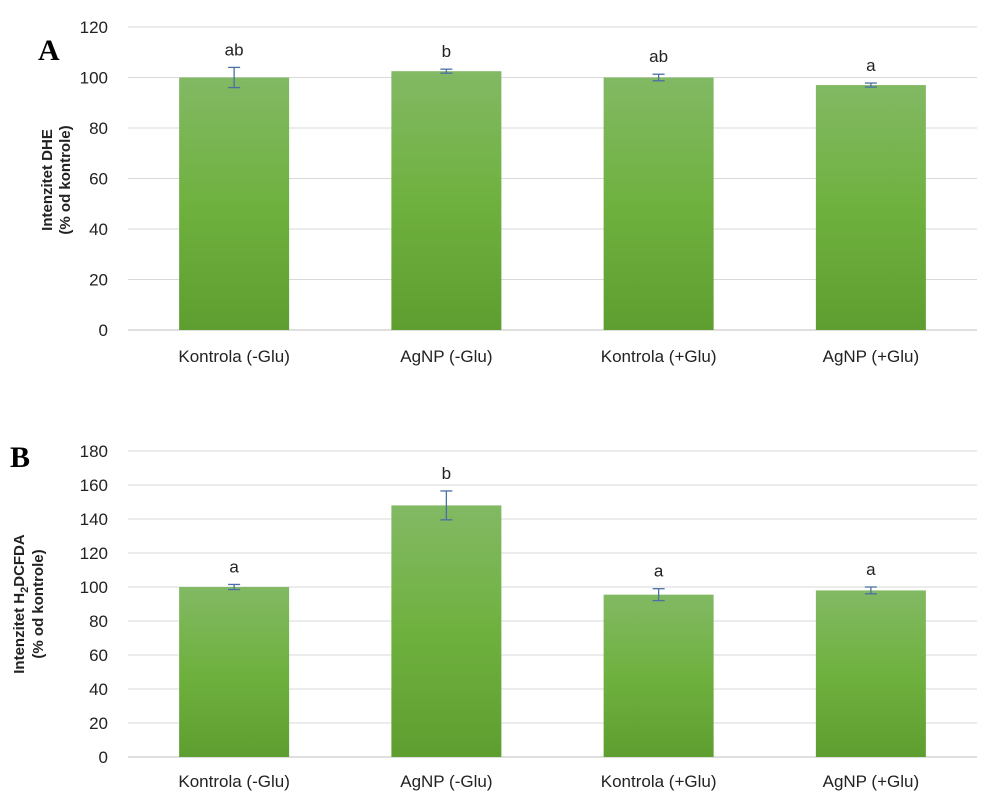 This screenshot has width=991, height=799. I want to click on y-ticks-b: 0 20 40 60 80 100 120 140 160 180, so click(94, 604).